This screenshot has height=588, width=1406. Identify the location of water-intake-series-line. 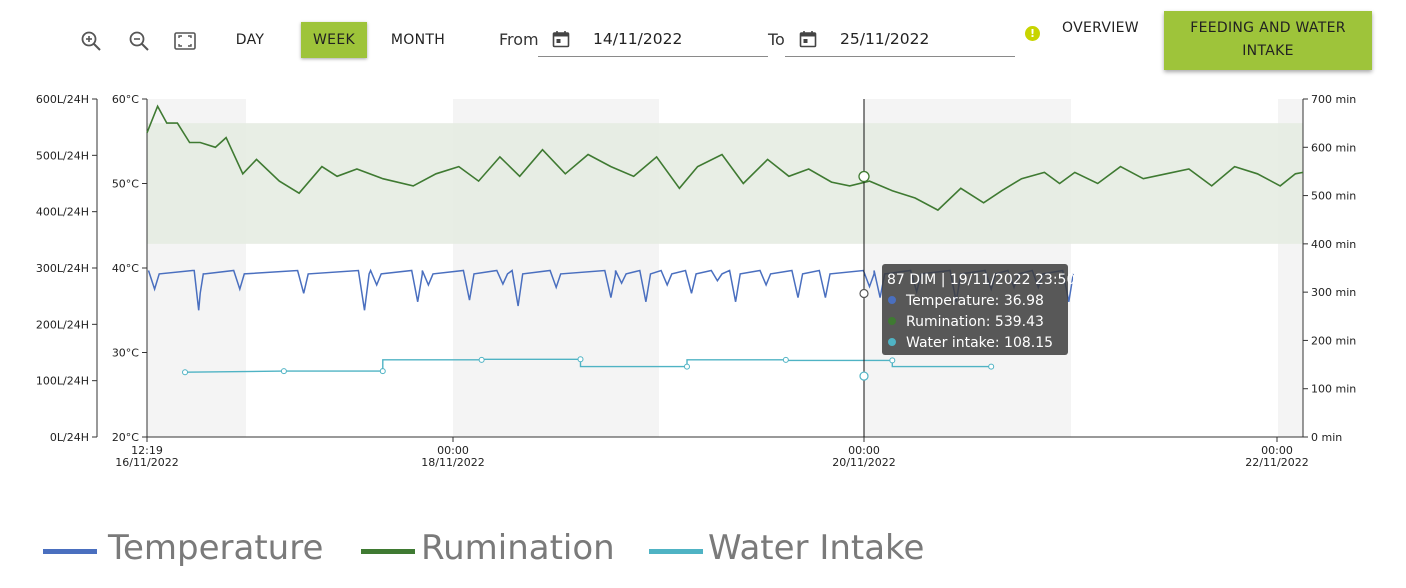
(588, 365).